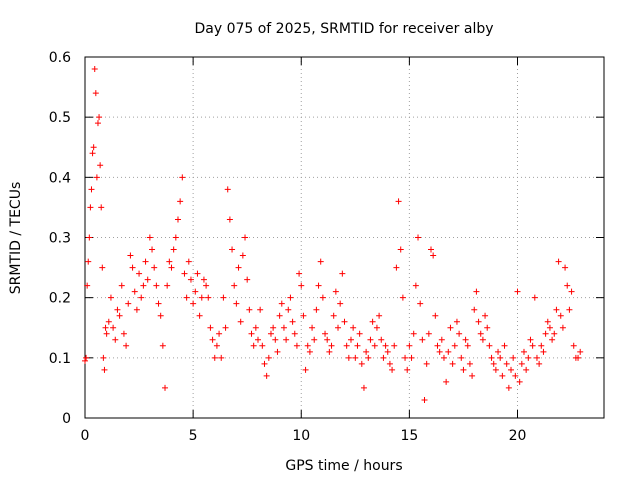 This screenshot has width=640, height=480. What do you see at coordinates (518, 436) in the screenshot?
I see `x-tick-label: 20` at bounding box center [518, 436].